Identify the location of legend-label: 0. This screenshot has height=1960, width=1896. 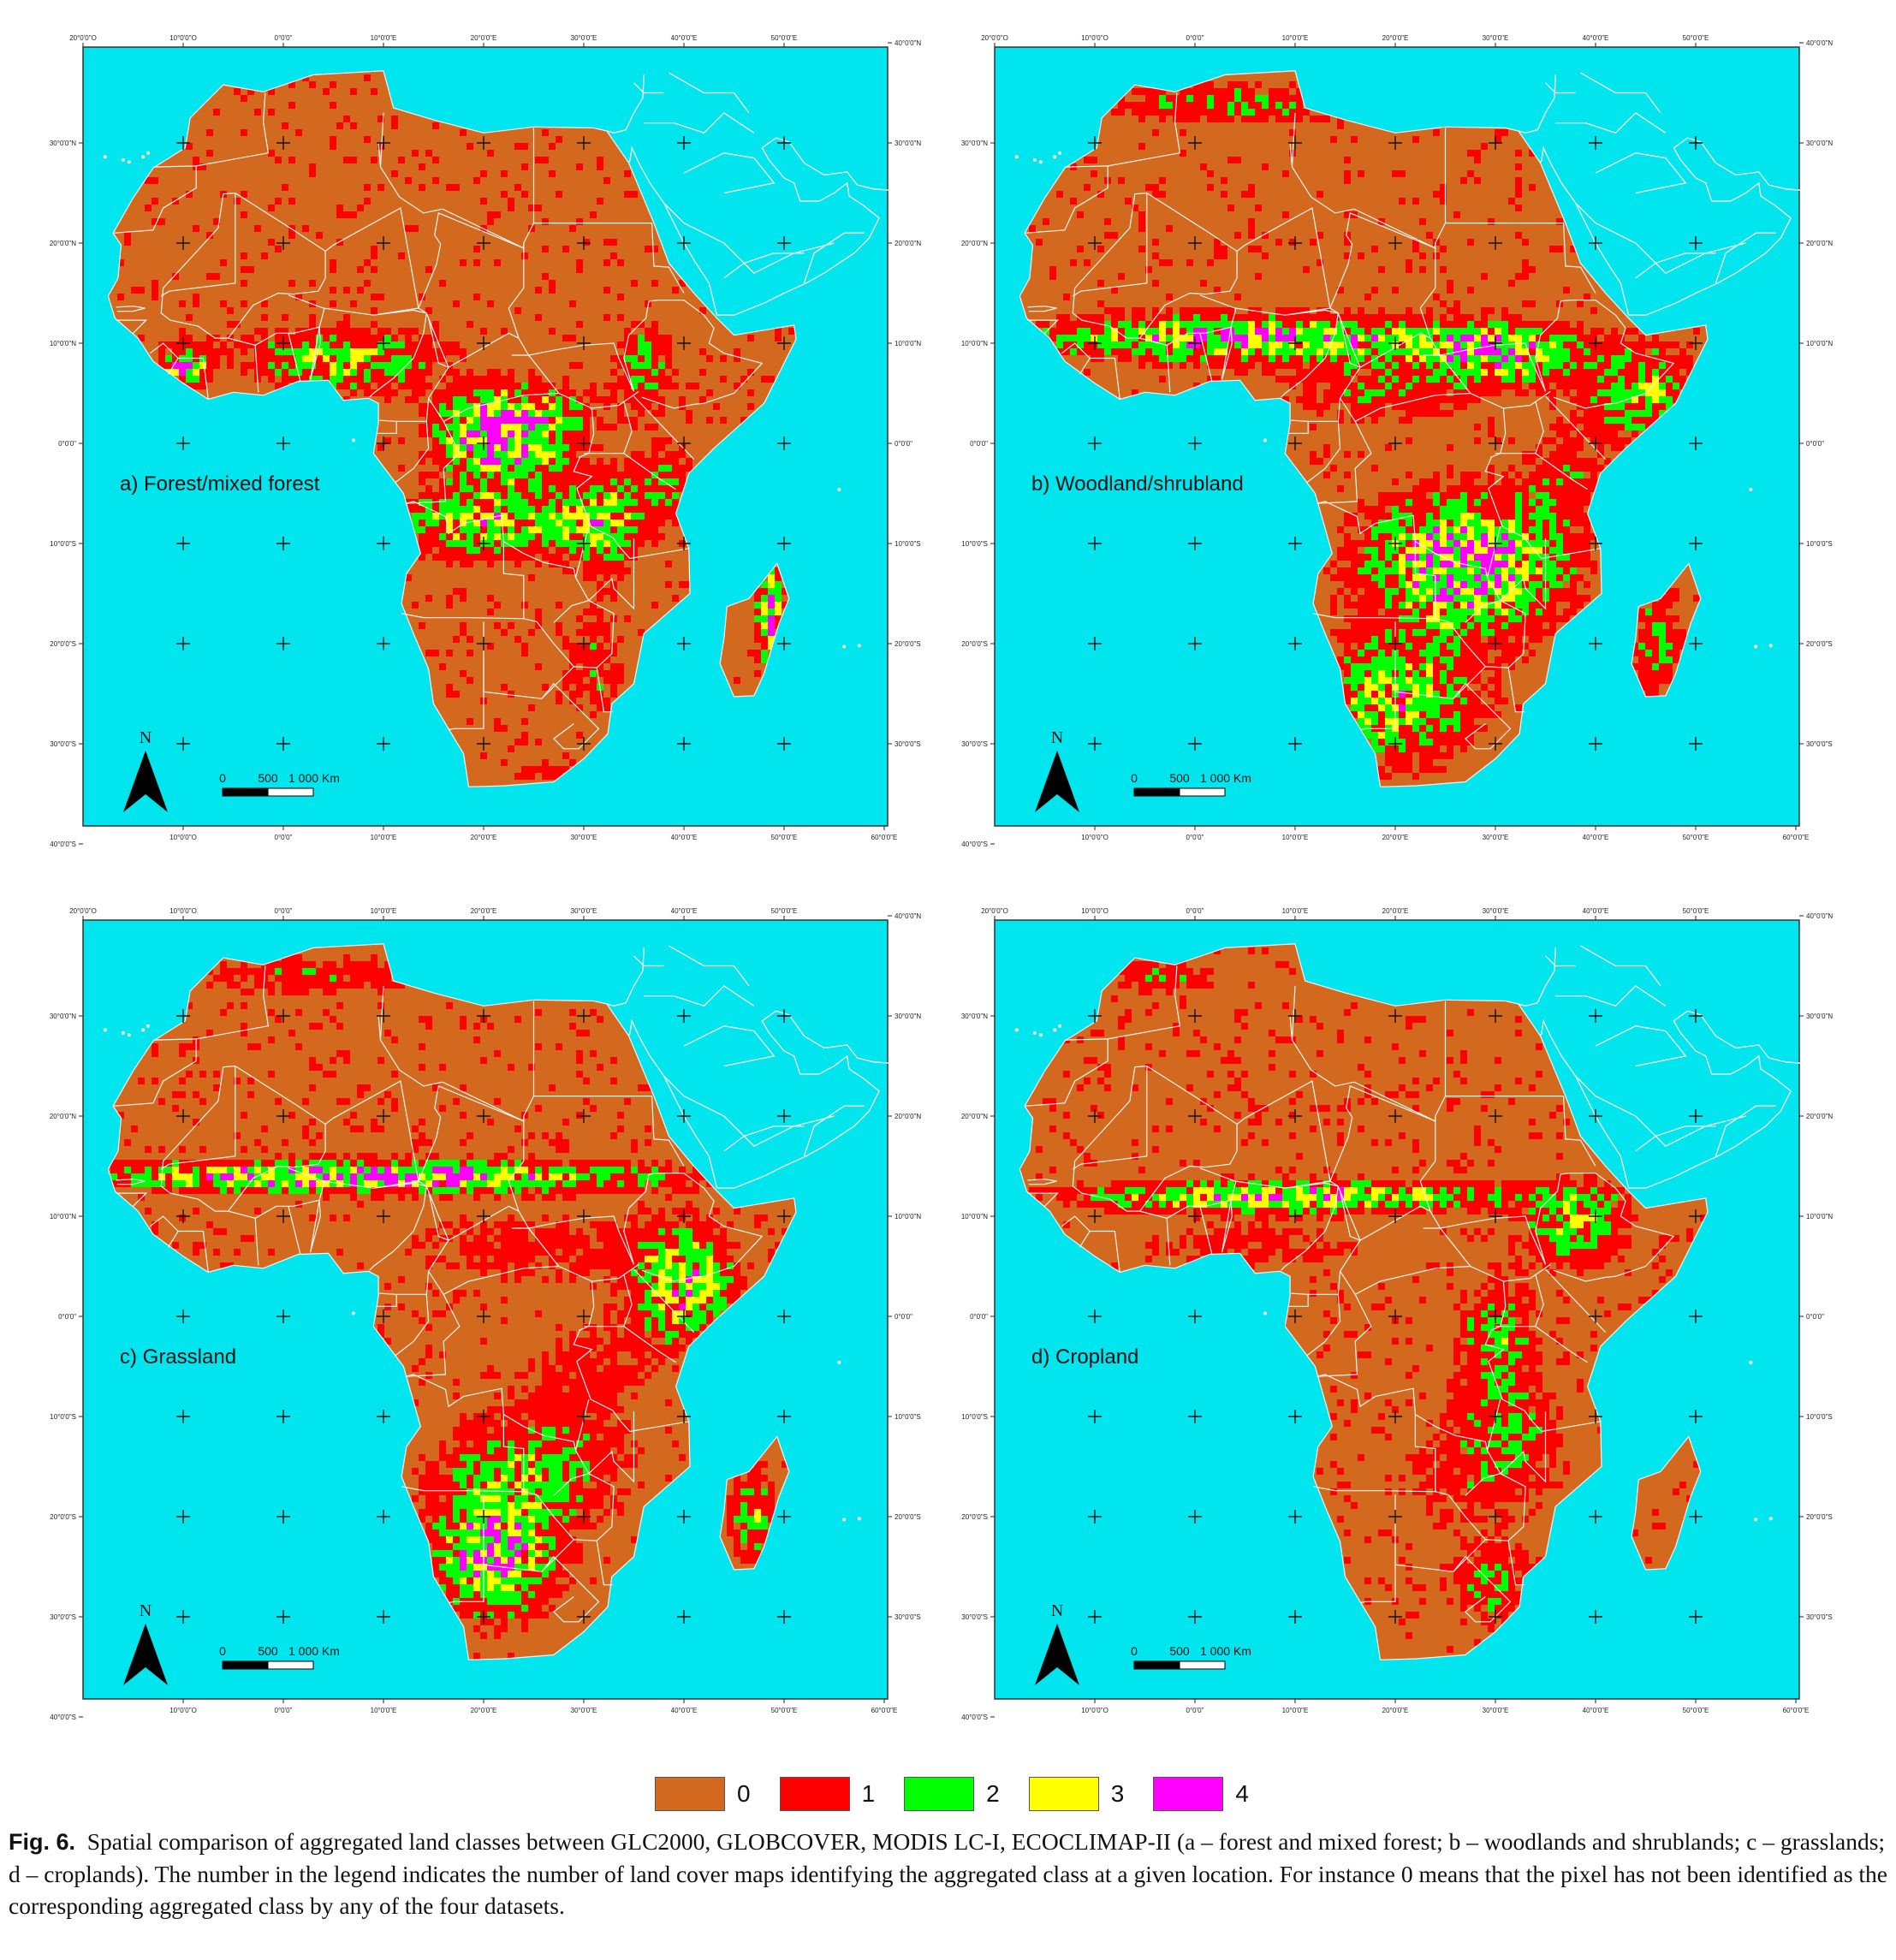
(744, 1793).